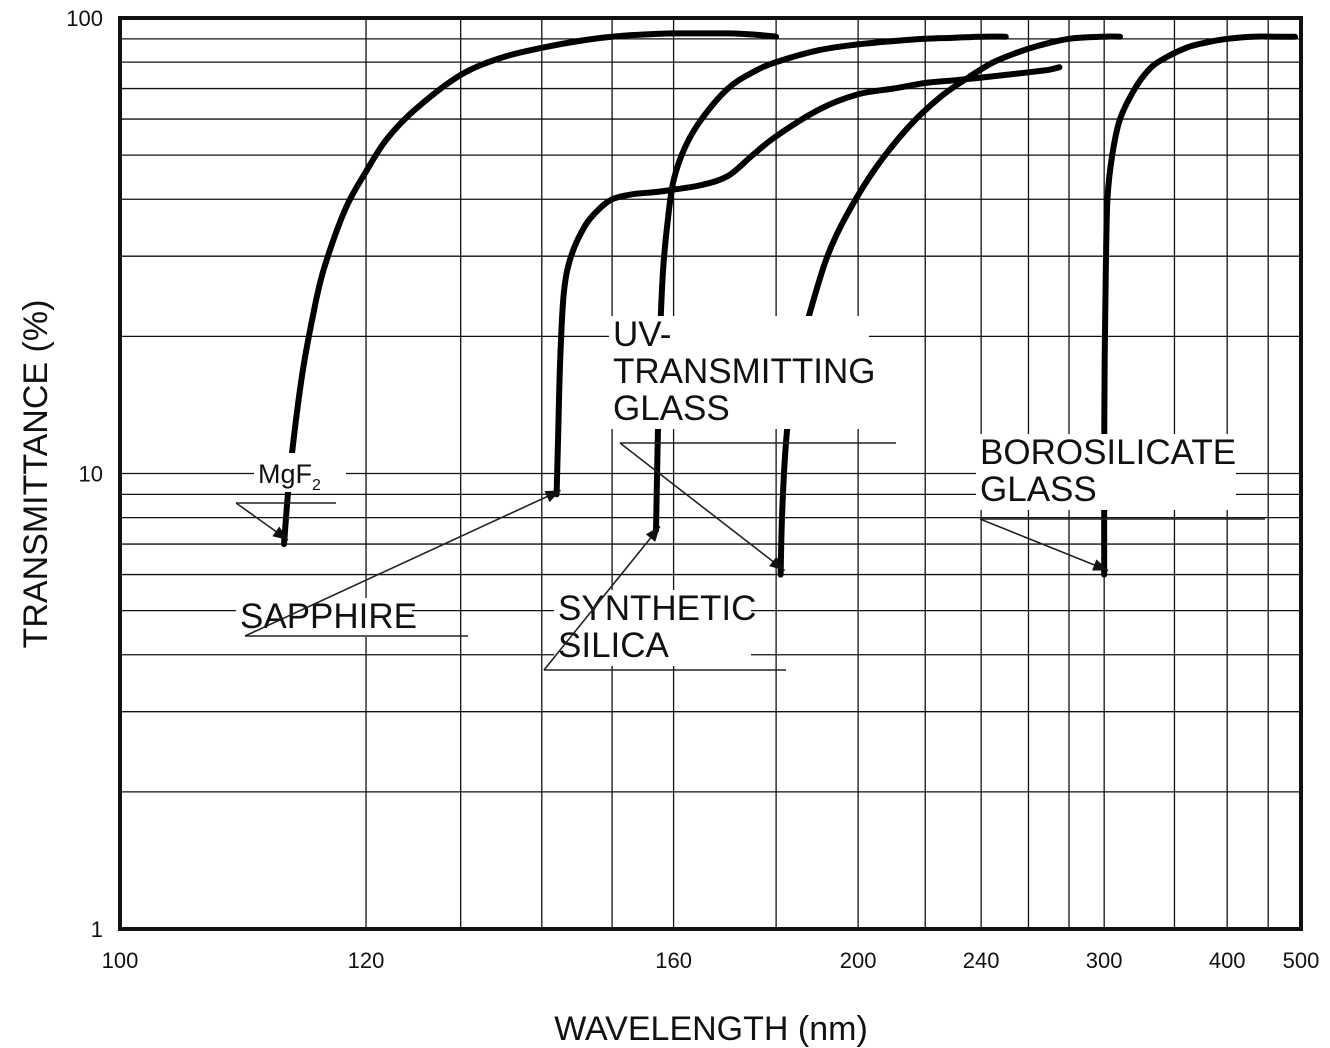 Image resolution: width=1330 pixels, height=1048 pixels. Describe the element at coordinates (1104, 960) in the screenshot. I see `x-tick-label: 300` at that location.